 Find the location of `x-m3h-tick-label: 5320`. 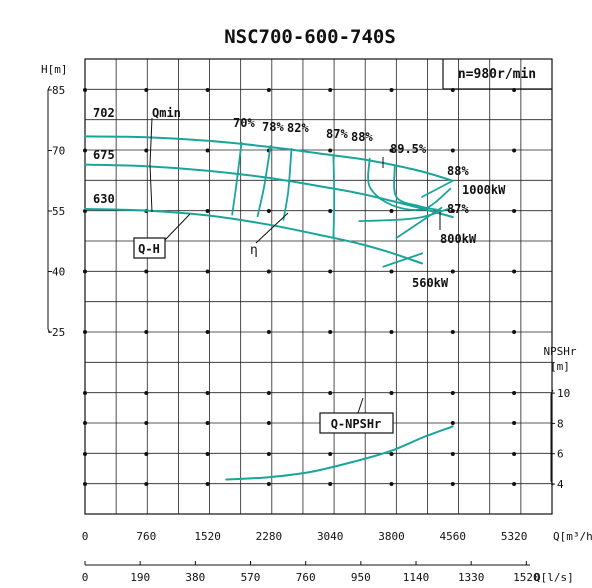

x-m3h-tick-label: 5320 is located at coordinates (514, 536).